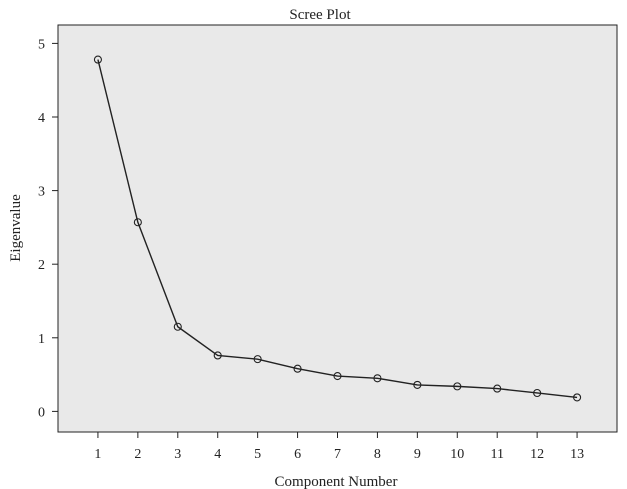  What do you see at coordinates (137, 454) in the screenshot?
I see `x-tick-label: 2` at bounding box center [137, 454].